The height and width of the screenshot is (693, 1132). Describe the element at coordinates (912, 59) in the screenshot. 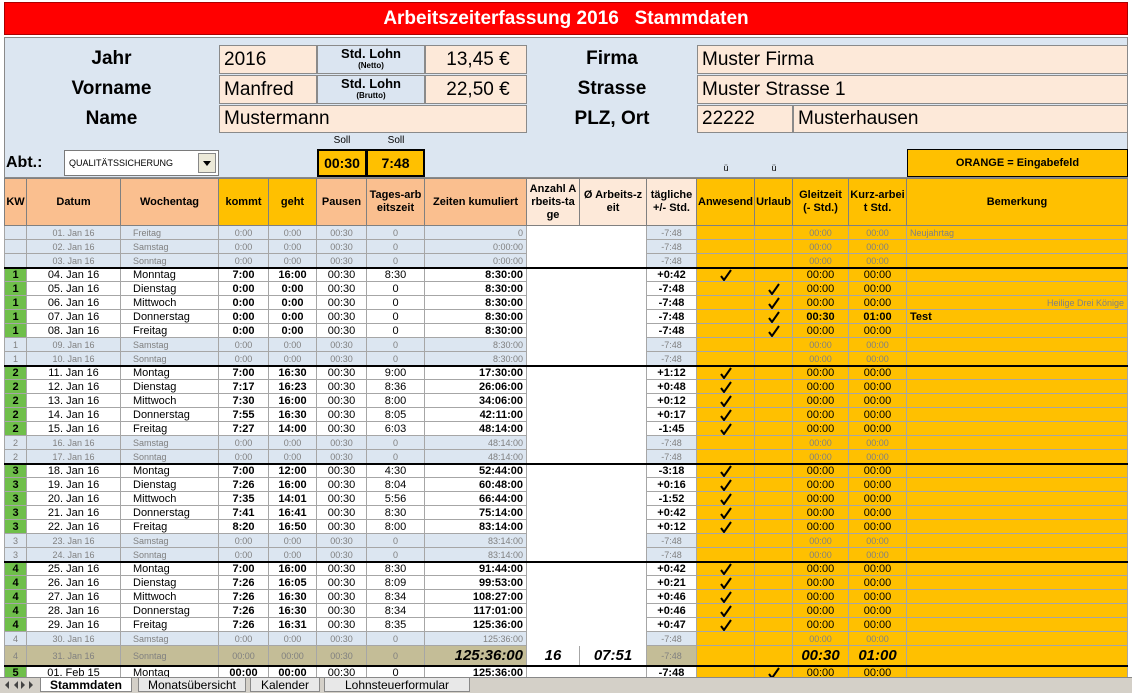

I see `company-field: Muster Firma` at that location.